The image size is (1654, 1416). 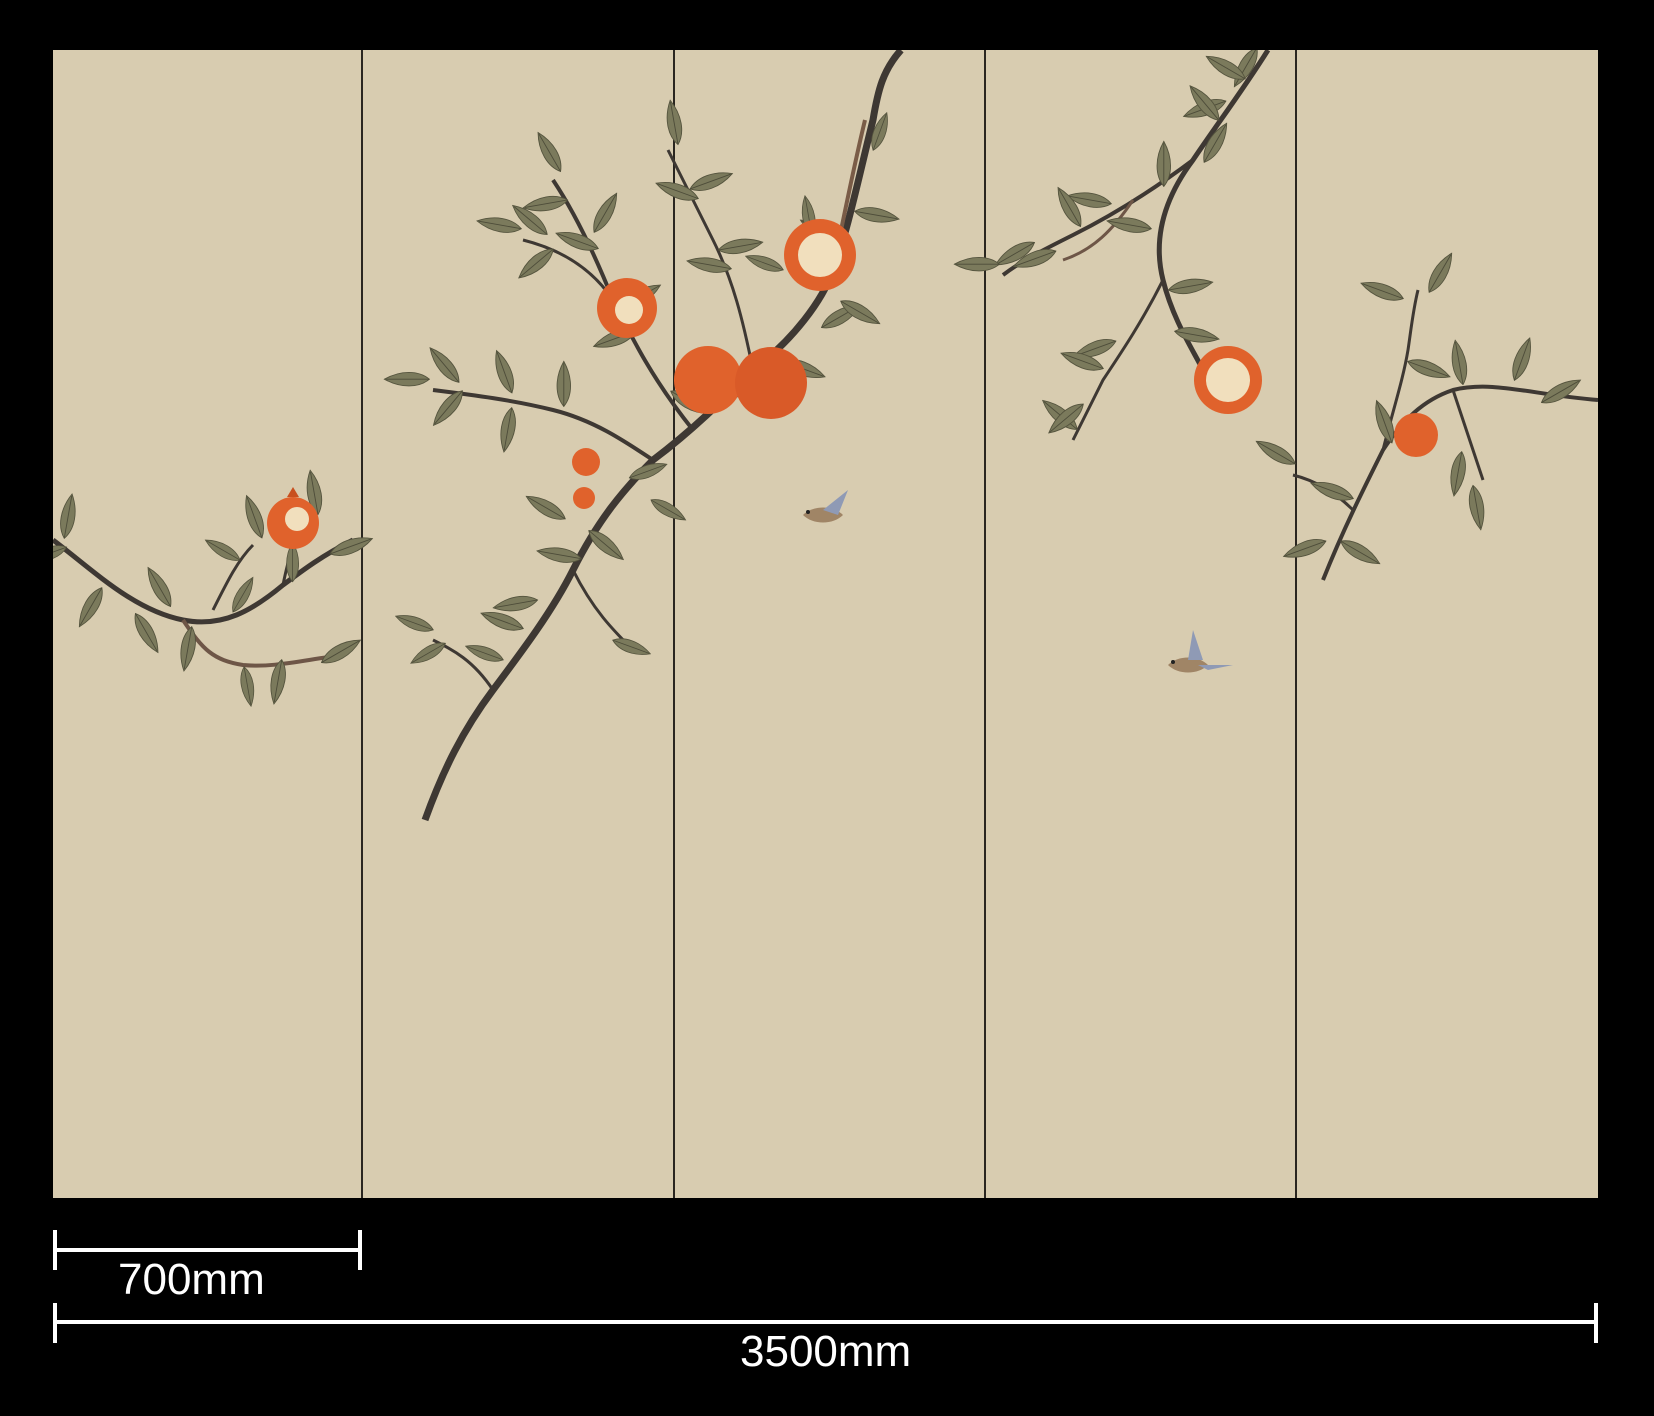 I want to click on total-width-label: 3500mm, so click(x=826, y=1351).